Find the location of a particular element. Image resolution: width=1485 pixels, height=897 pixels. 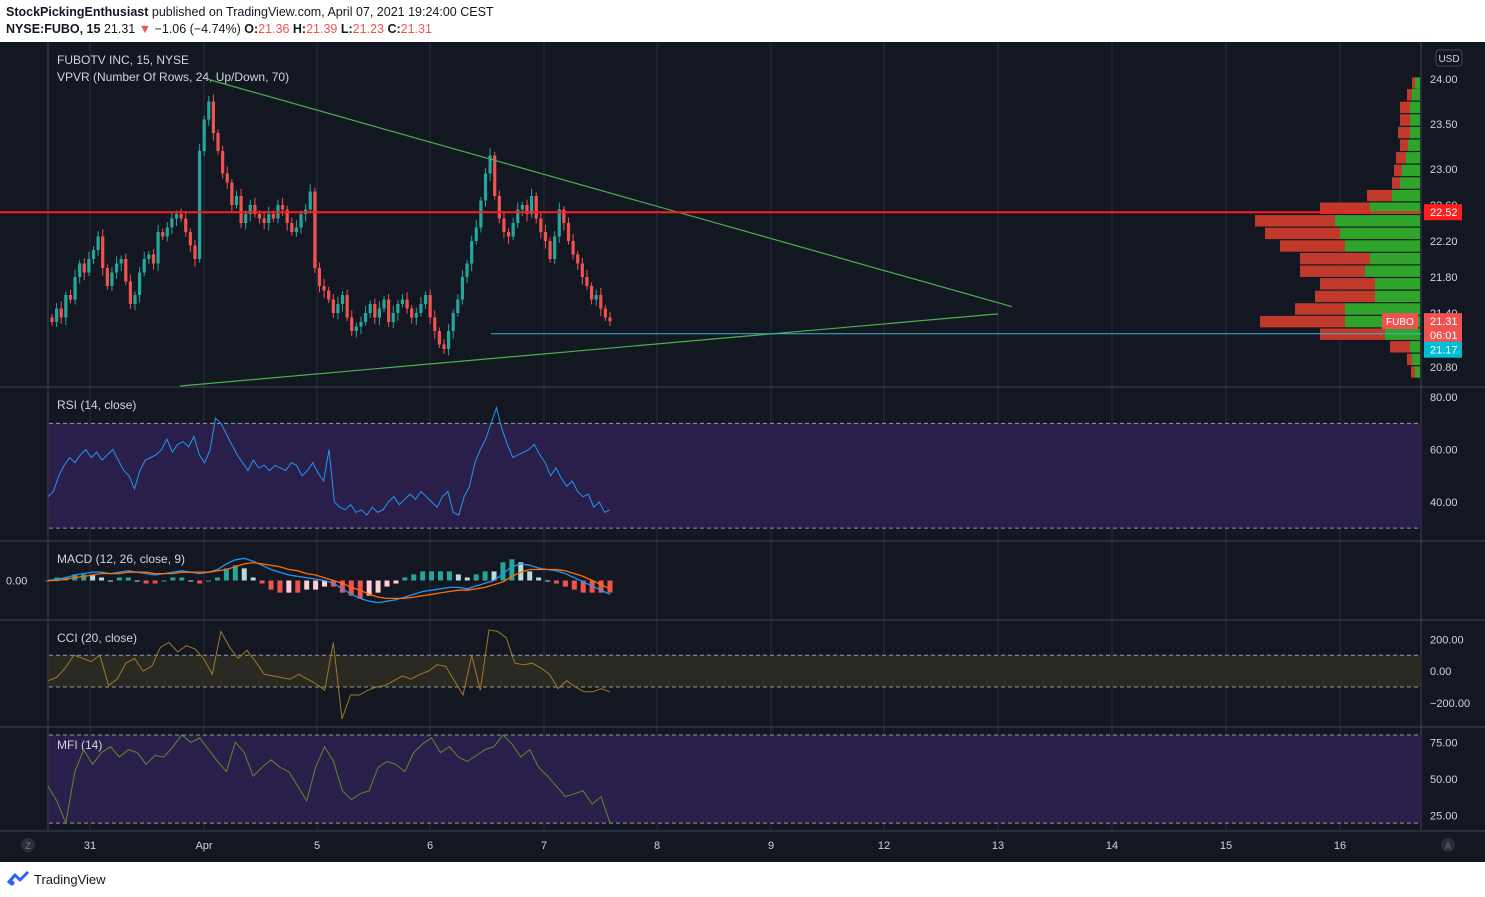

time-tick-label: 13 is located at coordinates (998, 846).